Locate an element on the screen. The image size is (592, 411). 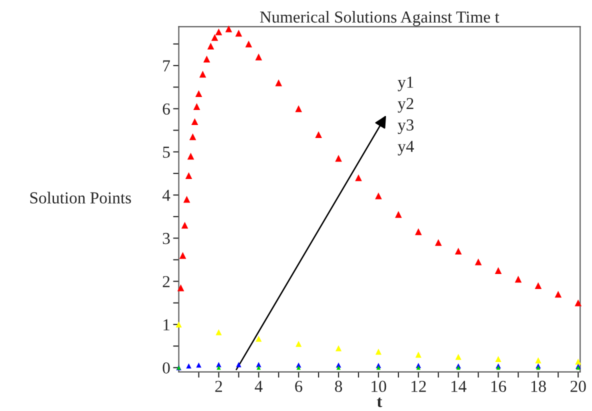
x-axis-title: t is located at coordinates (379, 403).